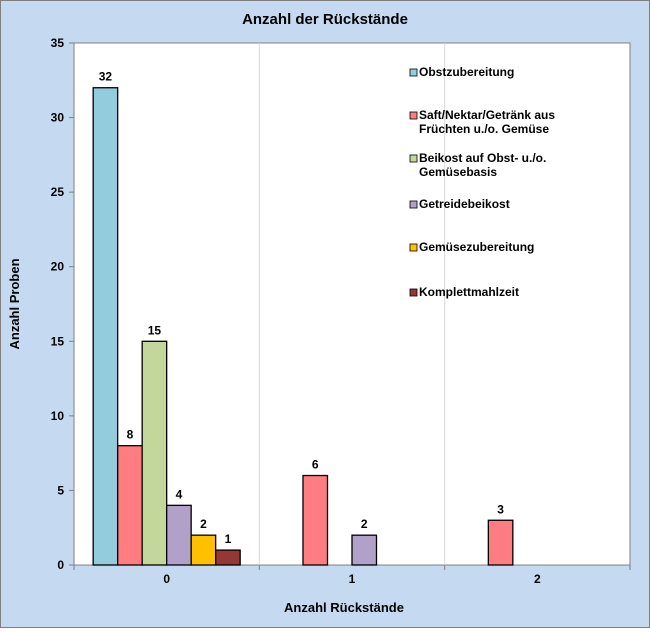  What do you see at coordinates (58, 267) in the screenshot?
I see `y-tick-label: 20` at bounding box center [58, 267].